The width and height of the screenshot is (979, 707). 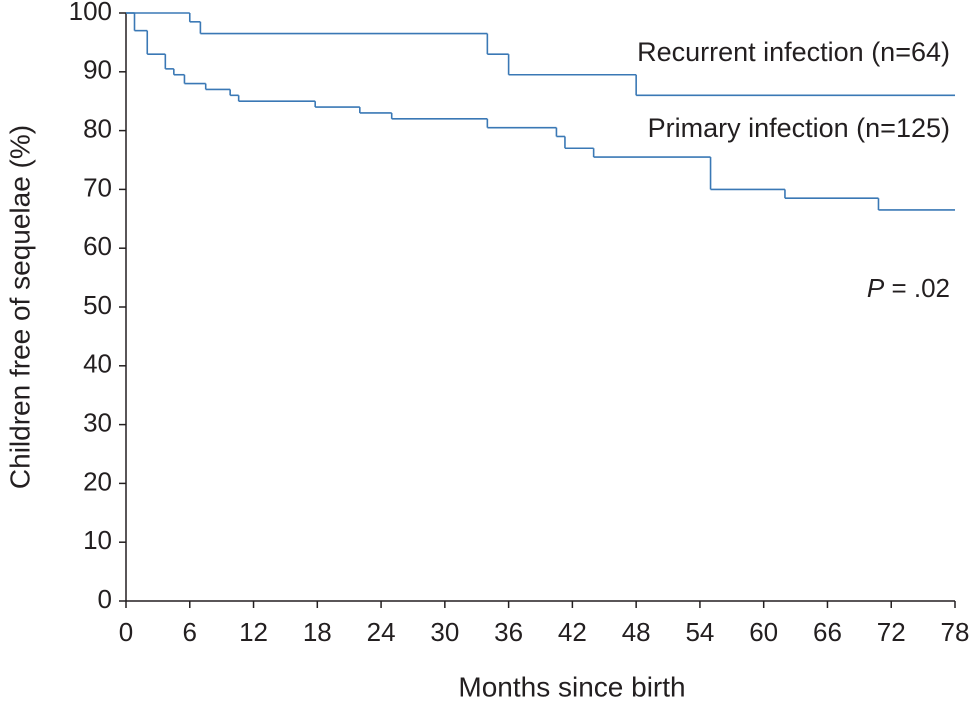 What do you see at coordinates (799, 128) in the screenshot?
I see `series-label: Primary infection (n=125)` at bounding box center [799, 128].